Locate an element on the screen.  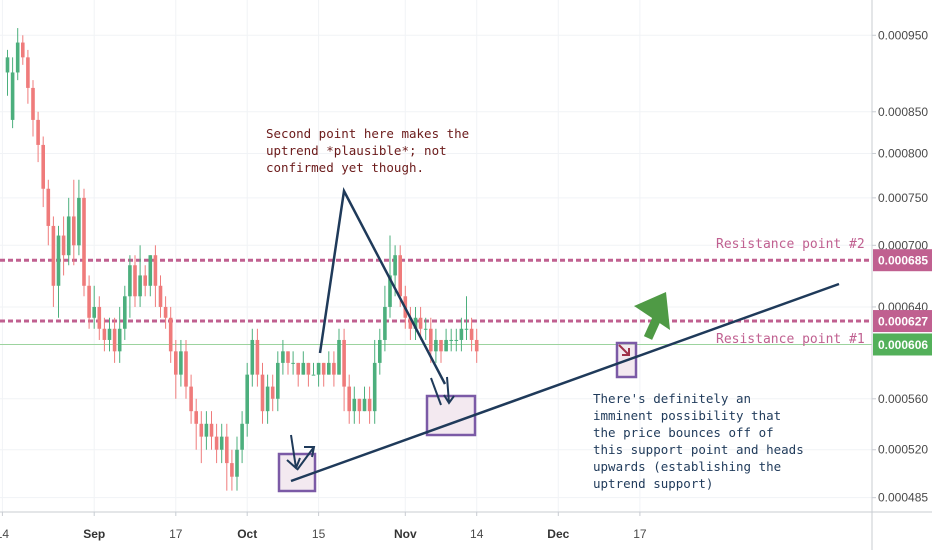
annotation-bottom-line: this support point and heads is located at coordinates (698, 449).